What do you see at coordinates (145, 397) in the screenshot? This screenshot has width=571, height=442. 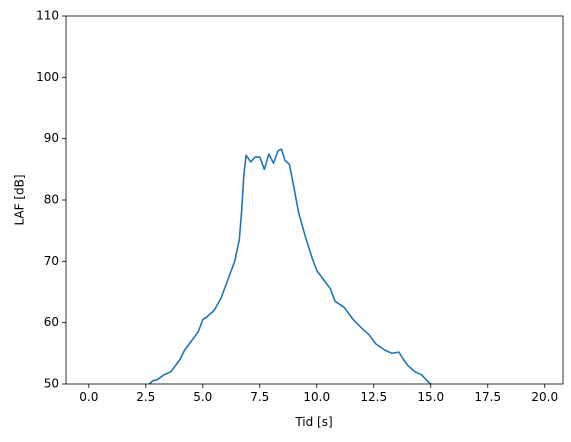 I see `x-tick-label: 2.5` at bounding box center [145, 397].